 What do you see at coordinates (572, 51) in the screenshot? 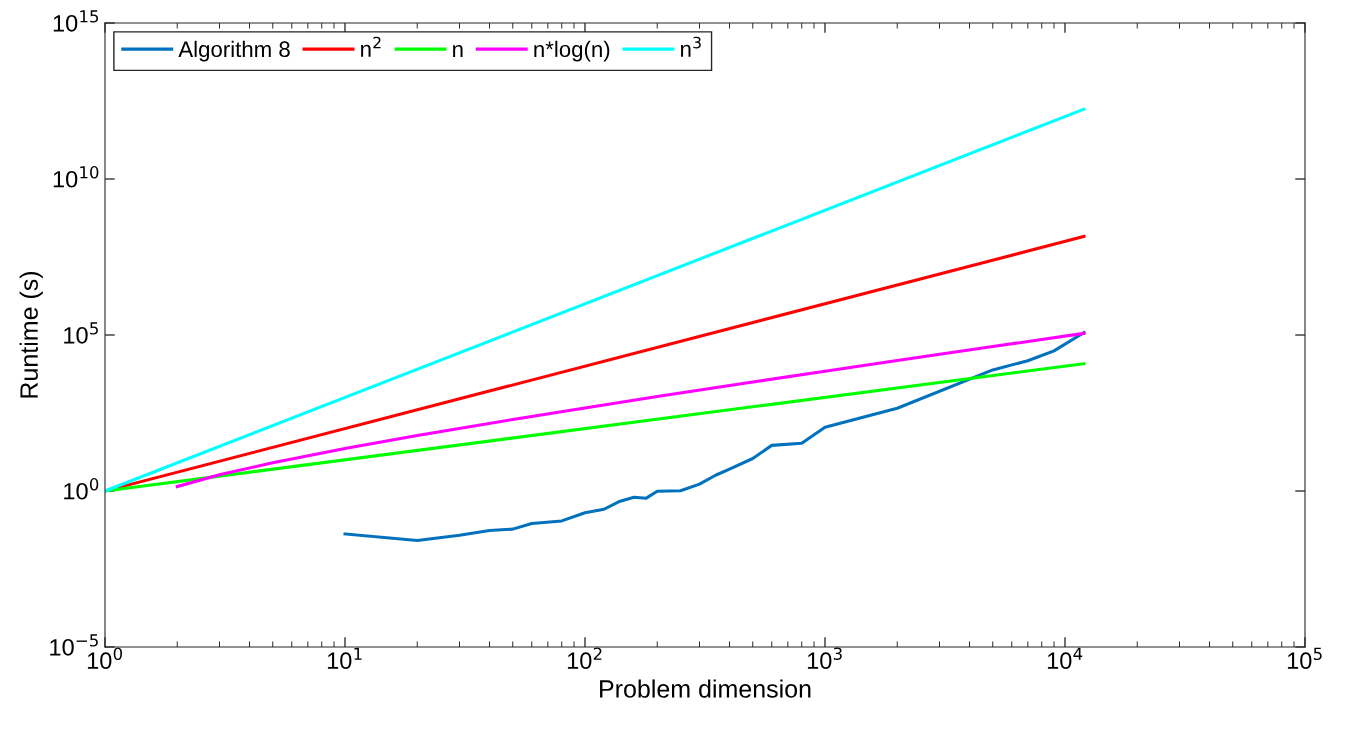
I see `legend-label: n*log(n)` at bounding box center [572, 51].